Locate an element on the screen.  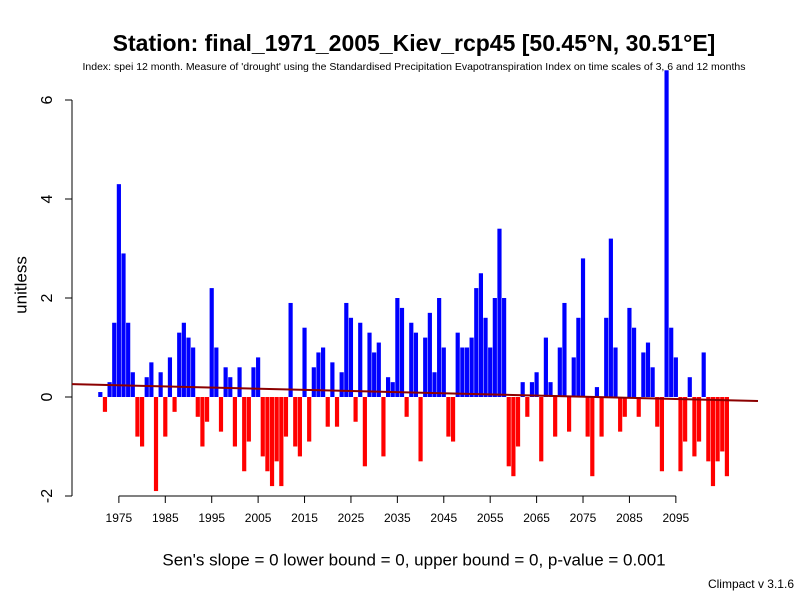
credit: Climpact v 3.1.6 is located at coordinates (751, 584).